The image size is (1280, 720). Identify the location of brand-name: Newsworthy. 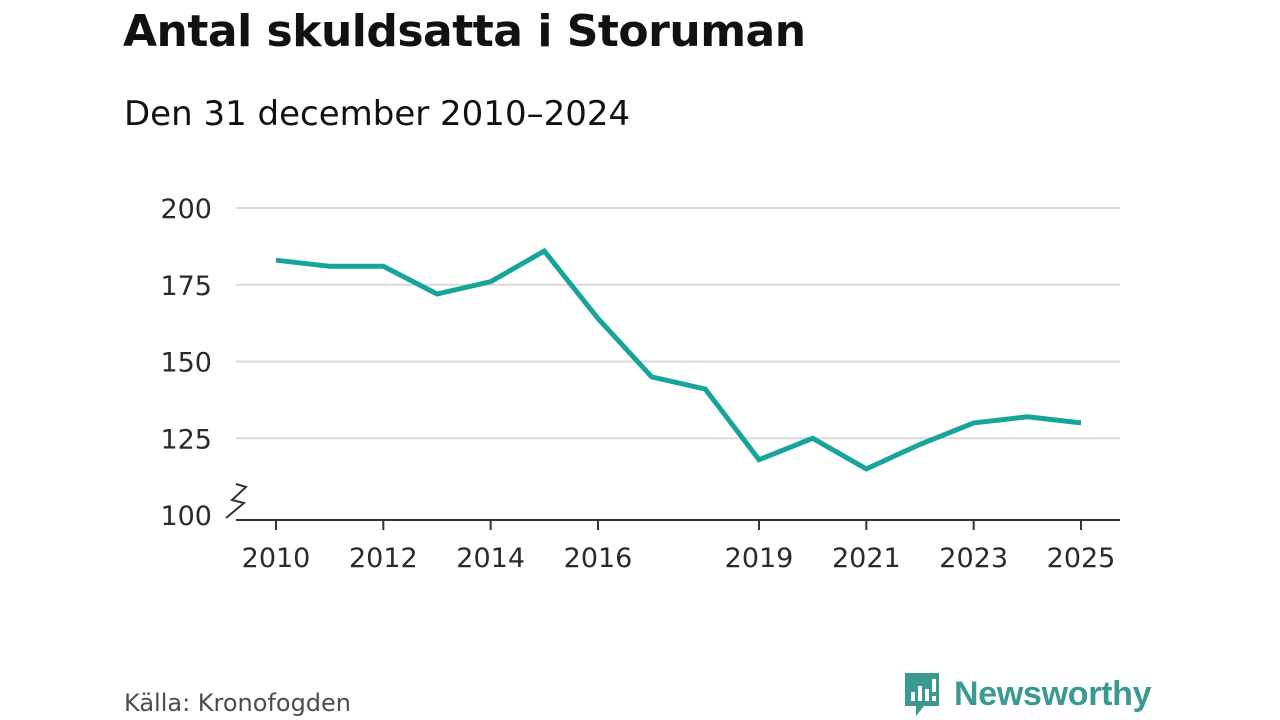
(1053, 693).